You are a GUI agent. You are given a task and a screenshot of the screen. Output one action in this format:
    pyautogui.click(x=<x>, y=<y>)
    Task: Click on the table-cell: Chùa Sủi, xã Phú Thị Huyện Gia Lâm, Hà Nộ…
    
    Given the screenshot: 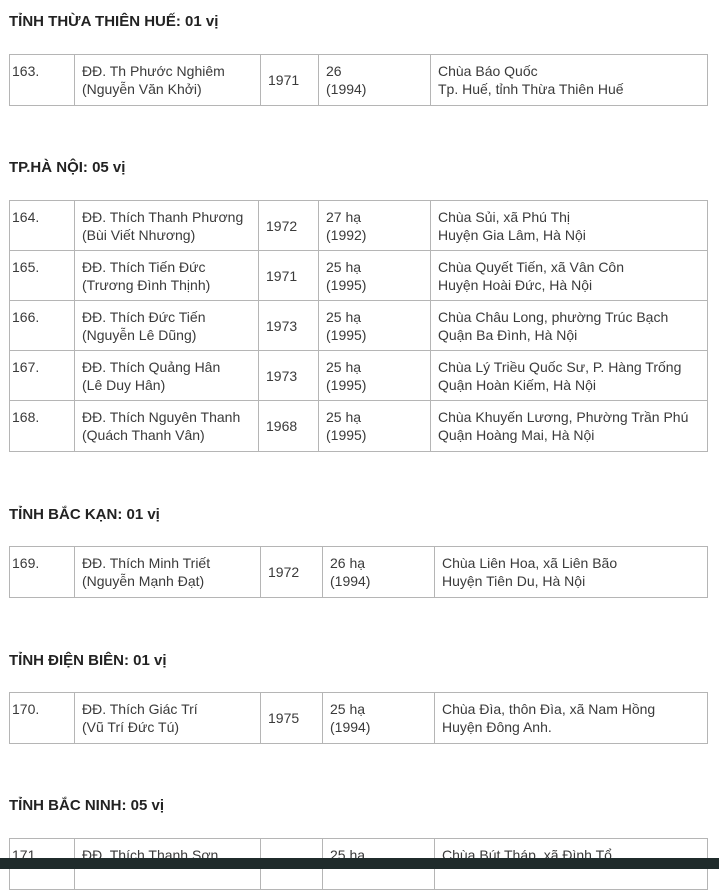 What is the action you would take?
    pyautogui.click(x=570, y=225)
    